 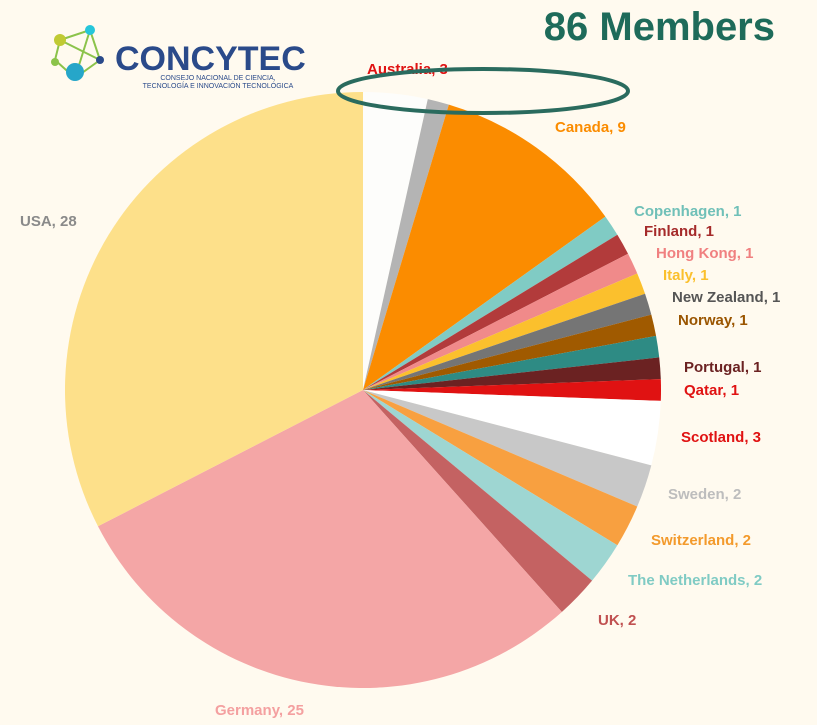 What do you see at coordinates (590, 127) in the screenshot?
I see `data-label: Canada, 9` at bounding box center [590, 127].